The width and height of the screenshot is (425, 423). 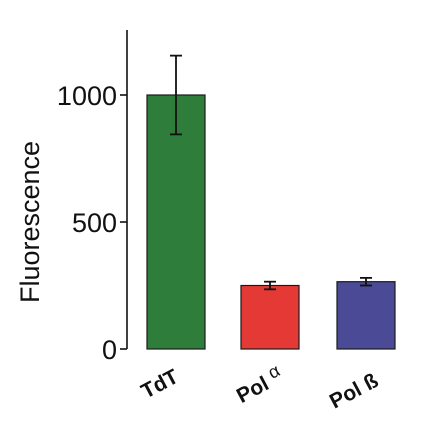 What do you see at coordinates (160, 384) in the screenshot?
I see `x-tick-label: TdT` at bounding box center [160, 384].